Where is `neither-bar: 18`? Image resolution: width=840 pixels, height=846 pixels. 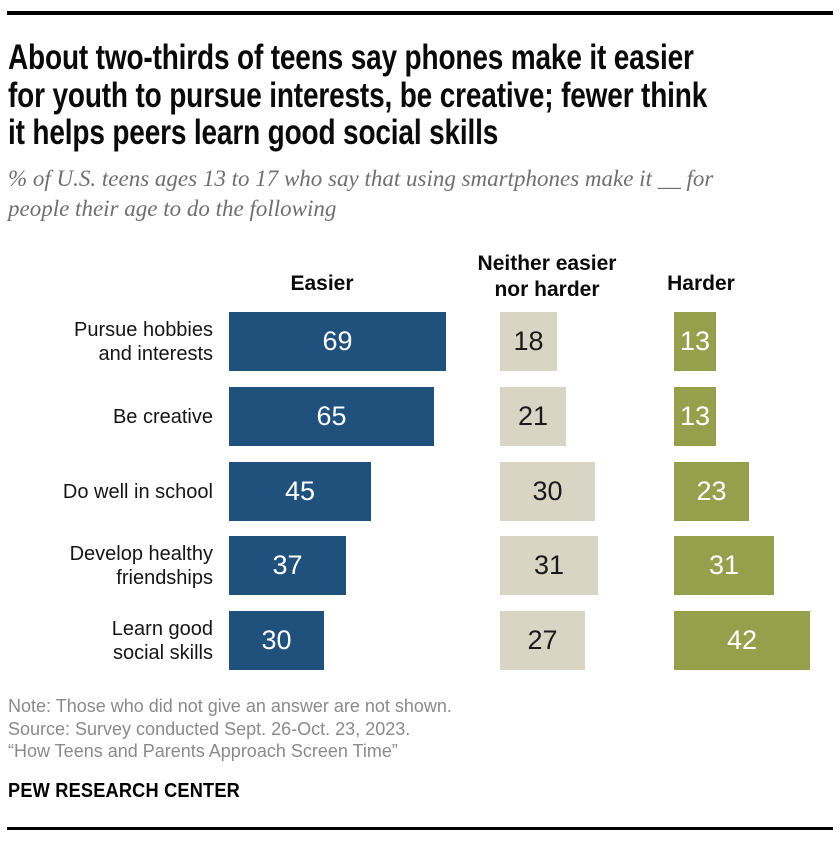 neither-bar: 18 is located at coordinates (528, 341).